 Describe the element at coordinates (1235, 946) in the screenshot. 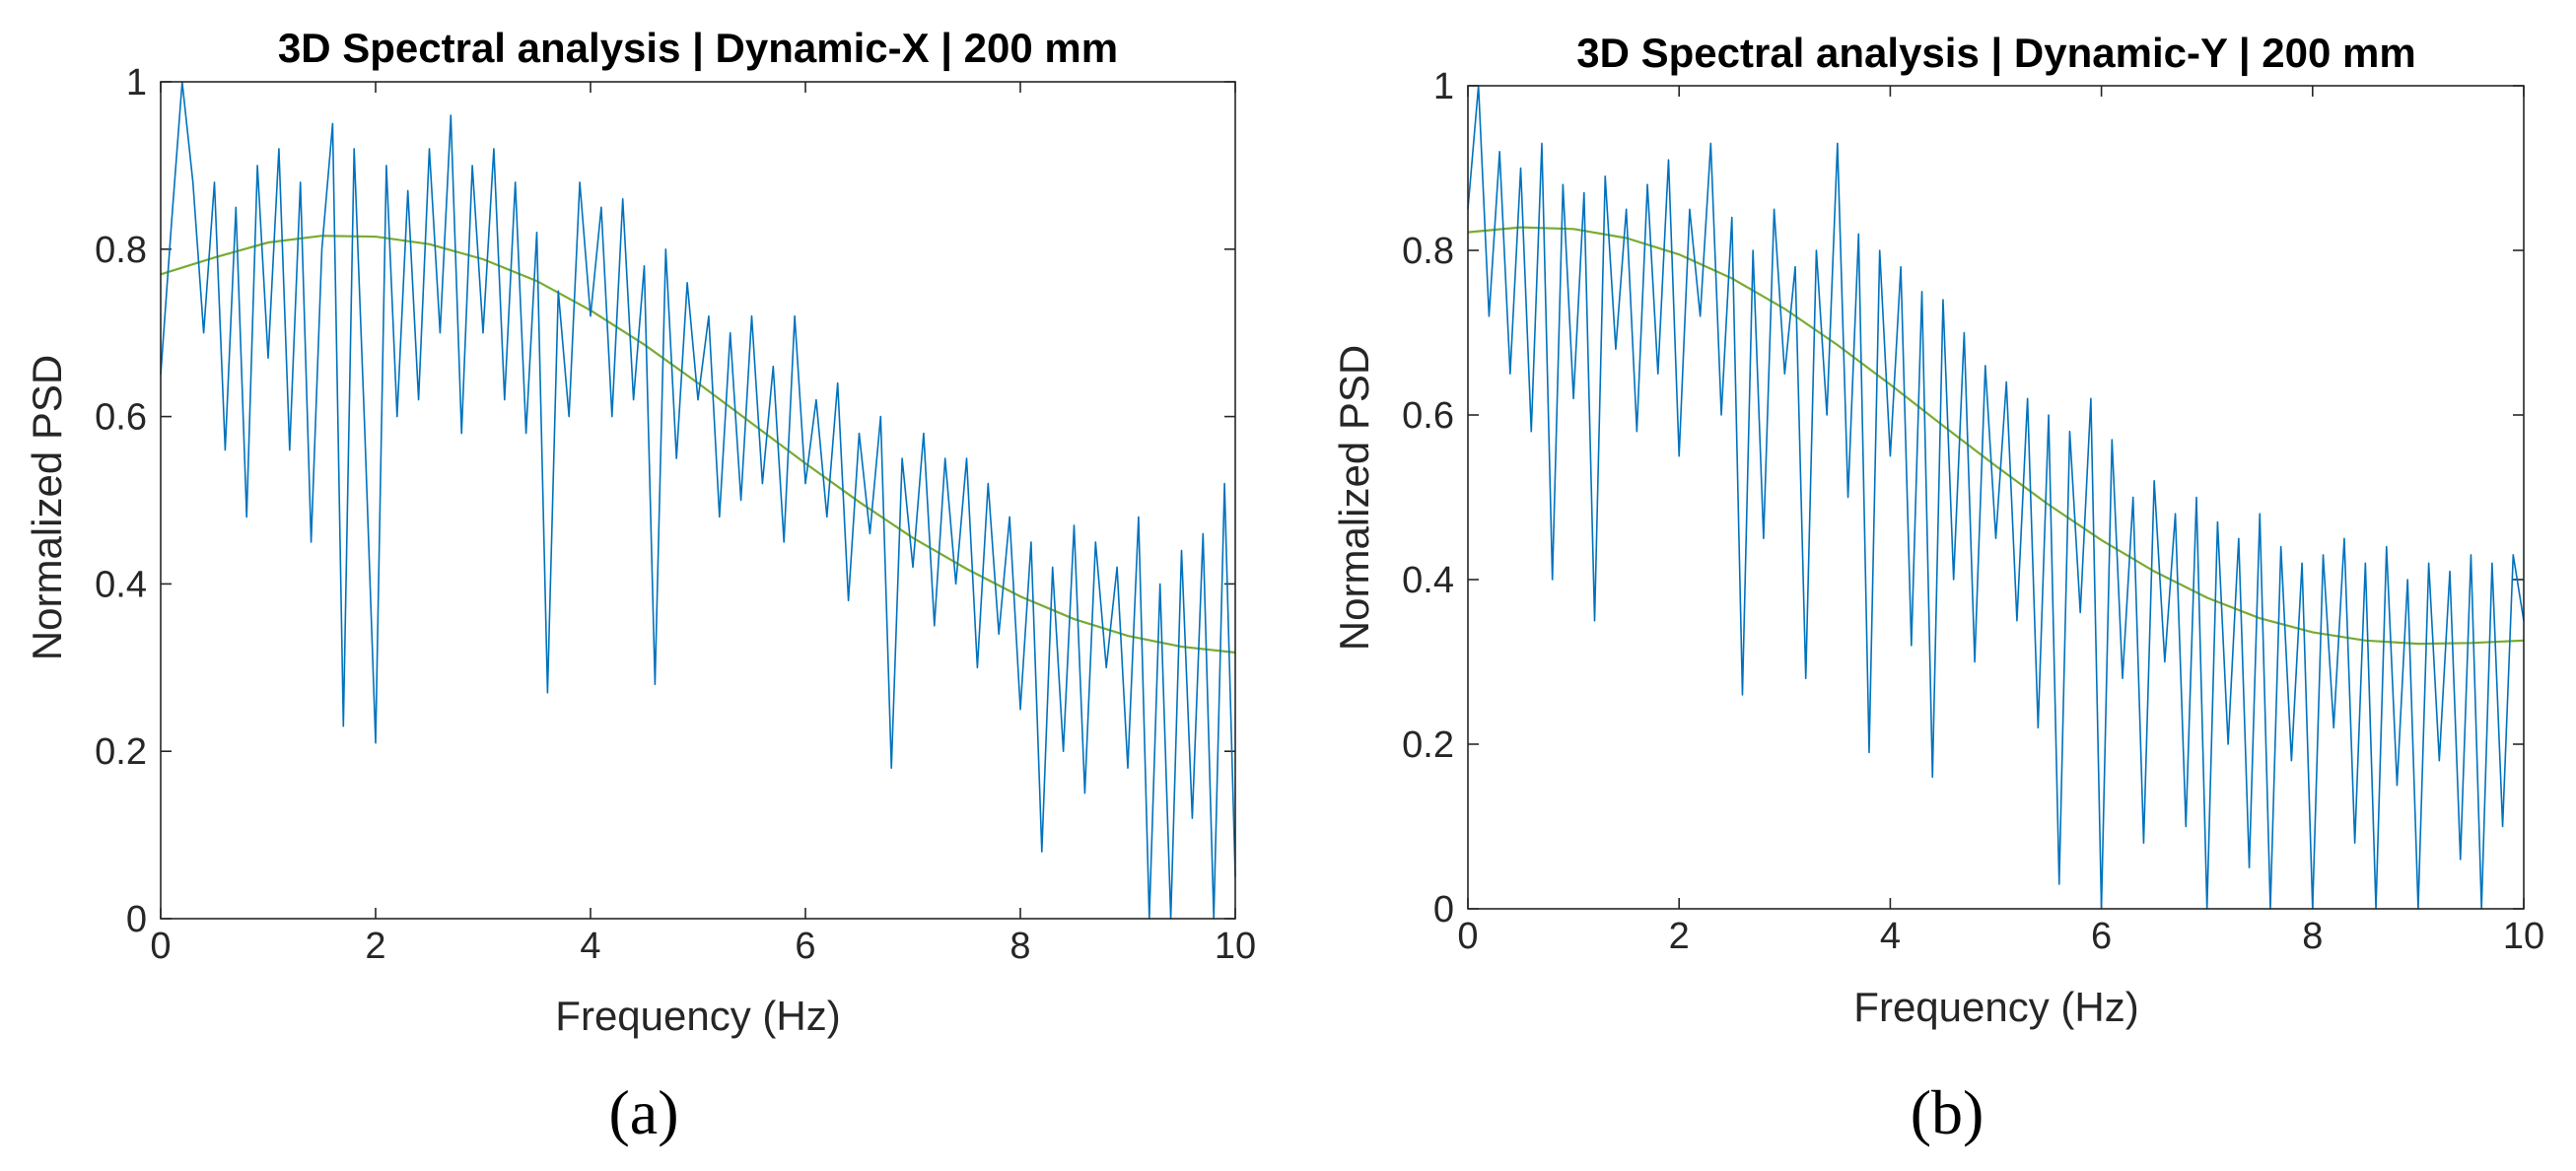

I see `x-tick-label-a-5: 10` at that location.